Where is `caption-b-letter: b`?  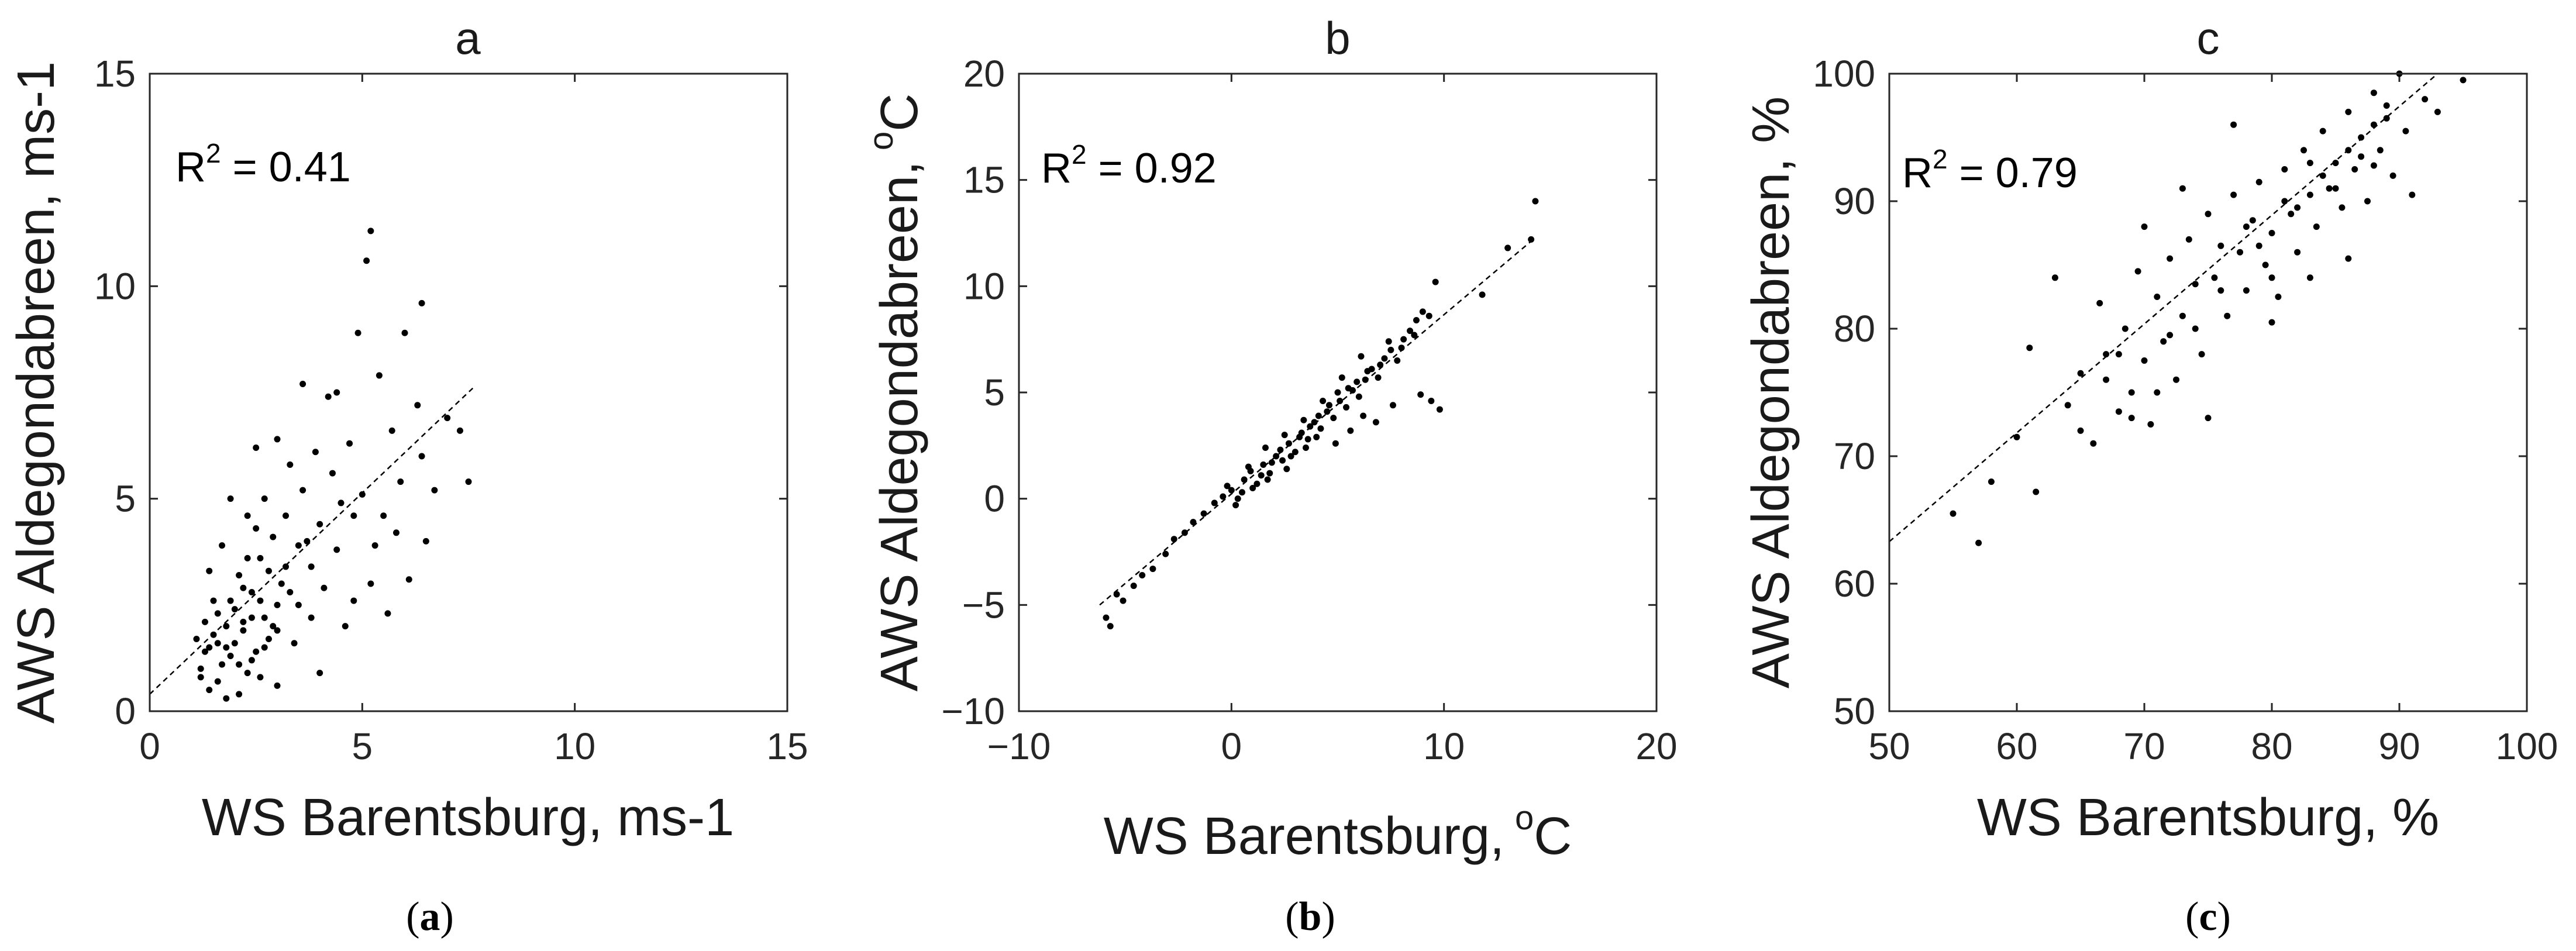 caption-b-letter: b is located at coordinates (1310, 916).